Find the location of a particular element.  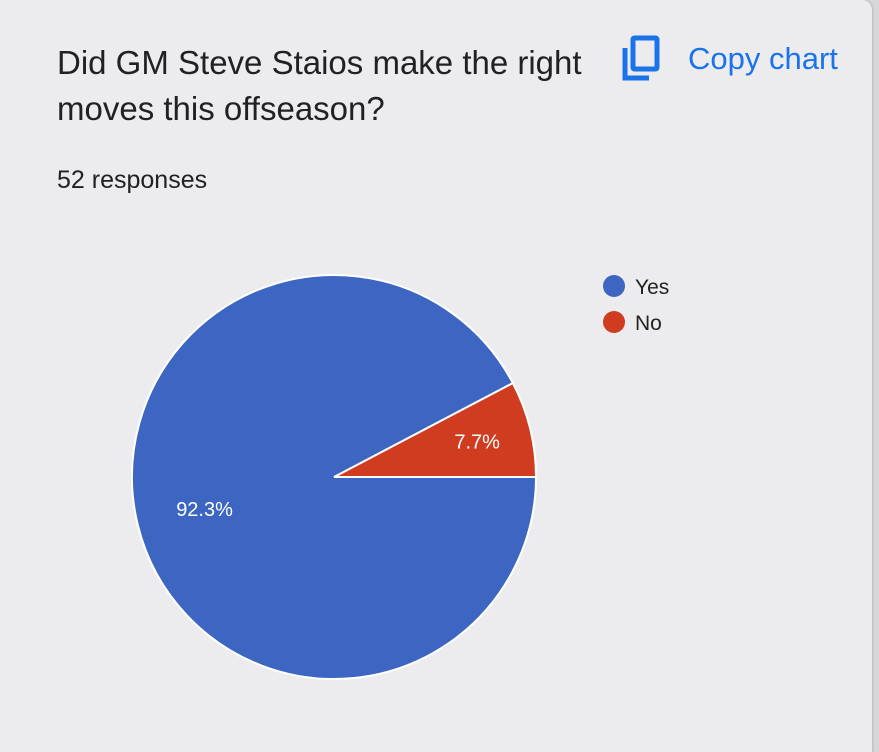

legend-swatch-yes is located at coordinates (614, 286).